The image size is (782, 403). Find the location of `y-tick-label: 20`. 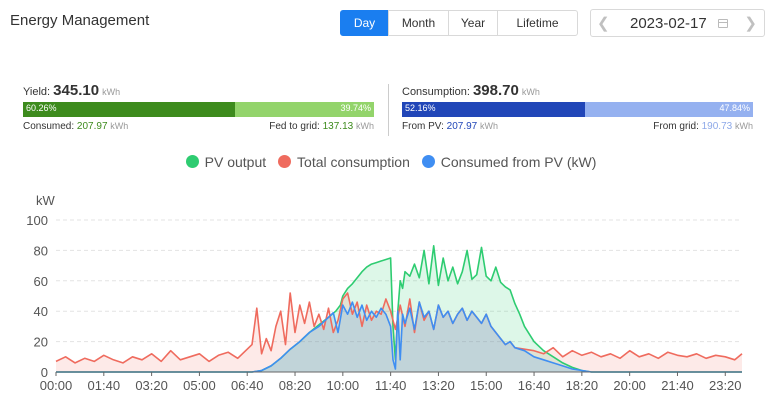

y-tick-label: 20 is located at coordinates (41, 342).